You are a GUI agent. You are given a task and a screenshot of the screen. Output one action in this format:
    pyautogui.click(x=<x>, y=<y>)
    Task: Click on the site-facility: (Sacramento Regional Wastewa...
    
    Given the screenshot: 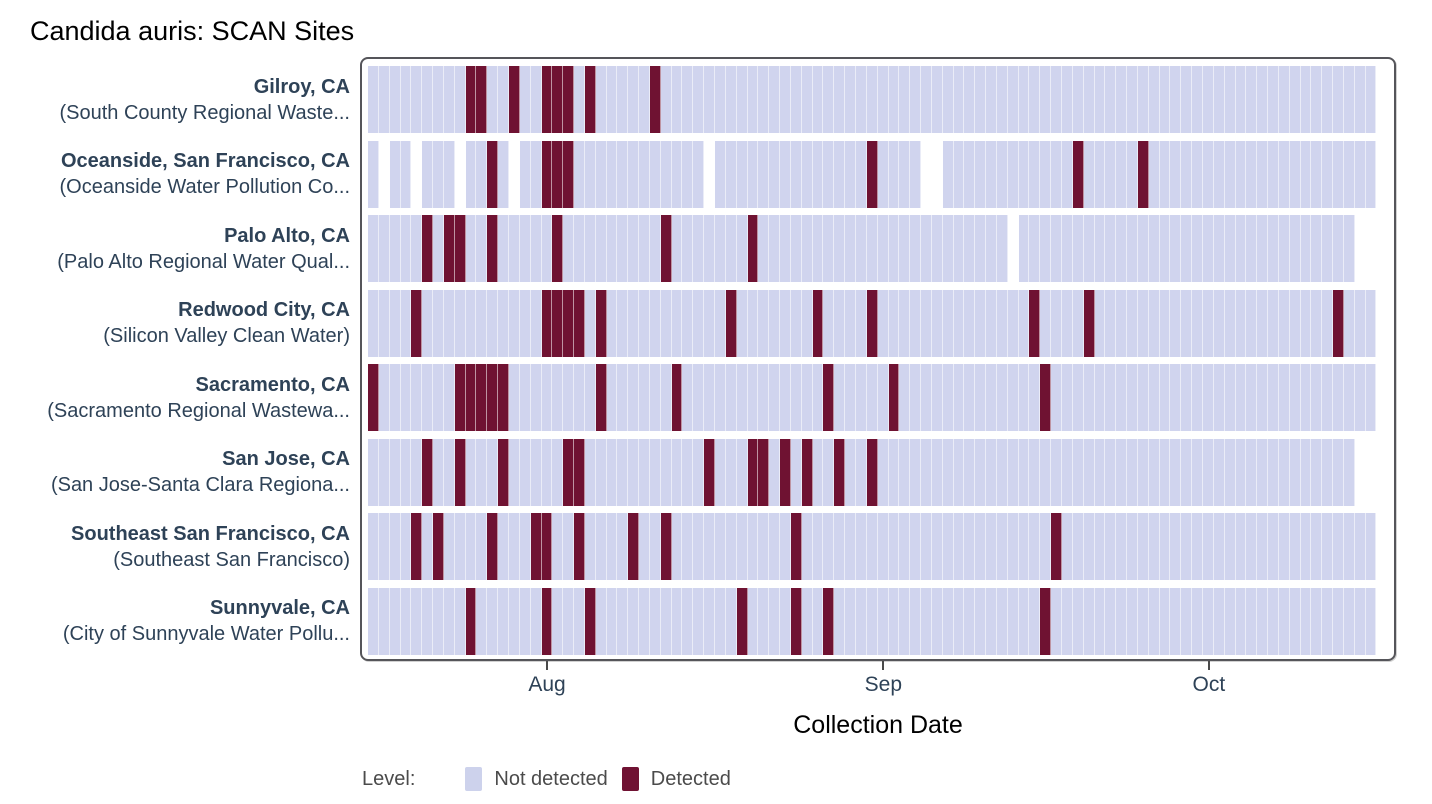 What is the action you would take?
    pyautogui.click(x=198, y=410)
    